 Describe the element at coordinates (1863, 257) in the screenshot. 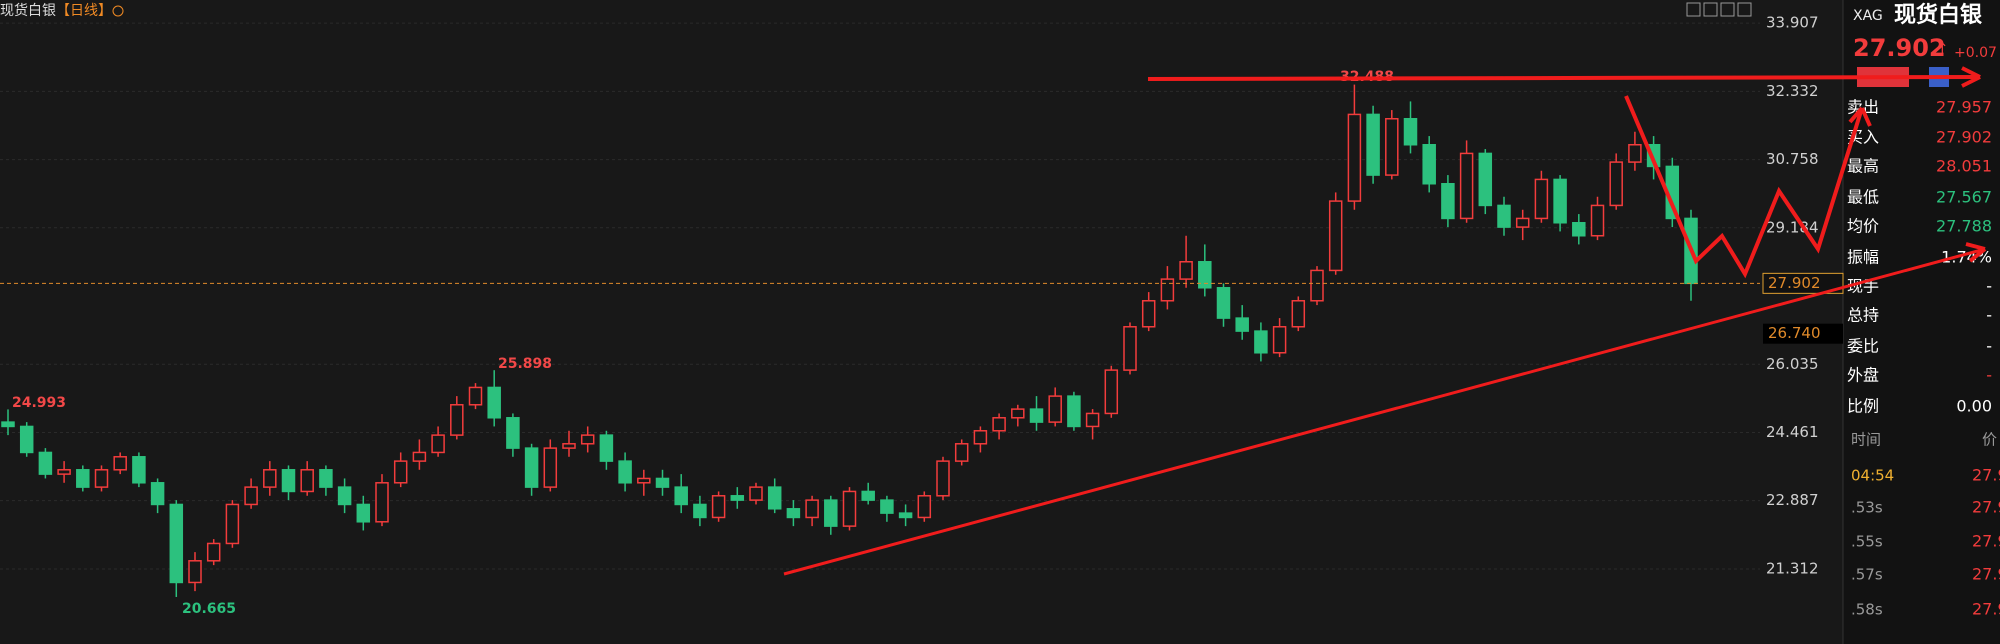

I see `quote-label: 振幅` at that location.